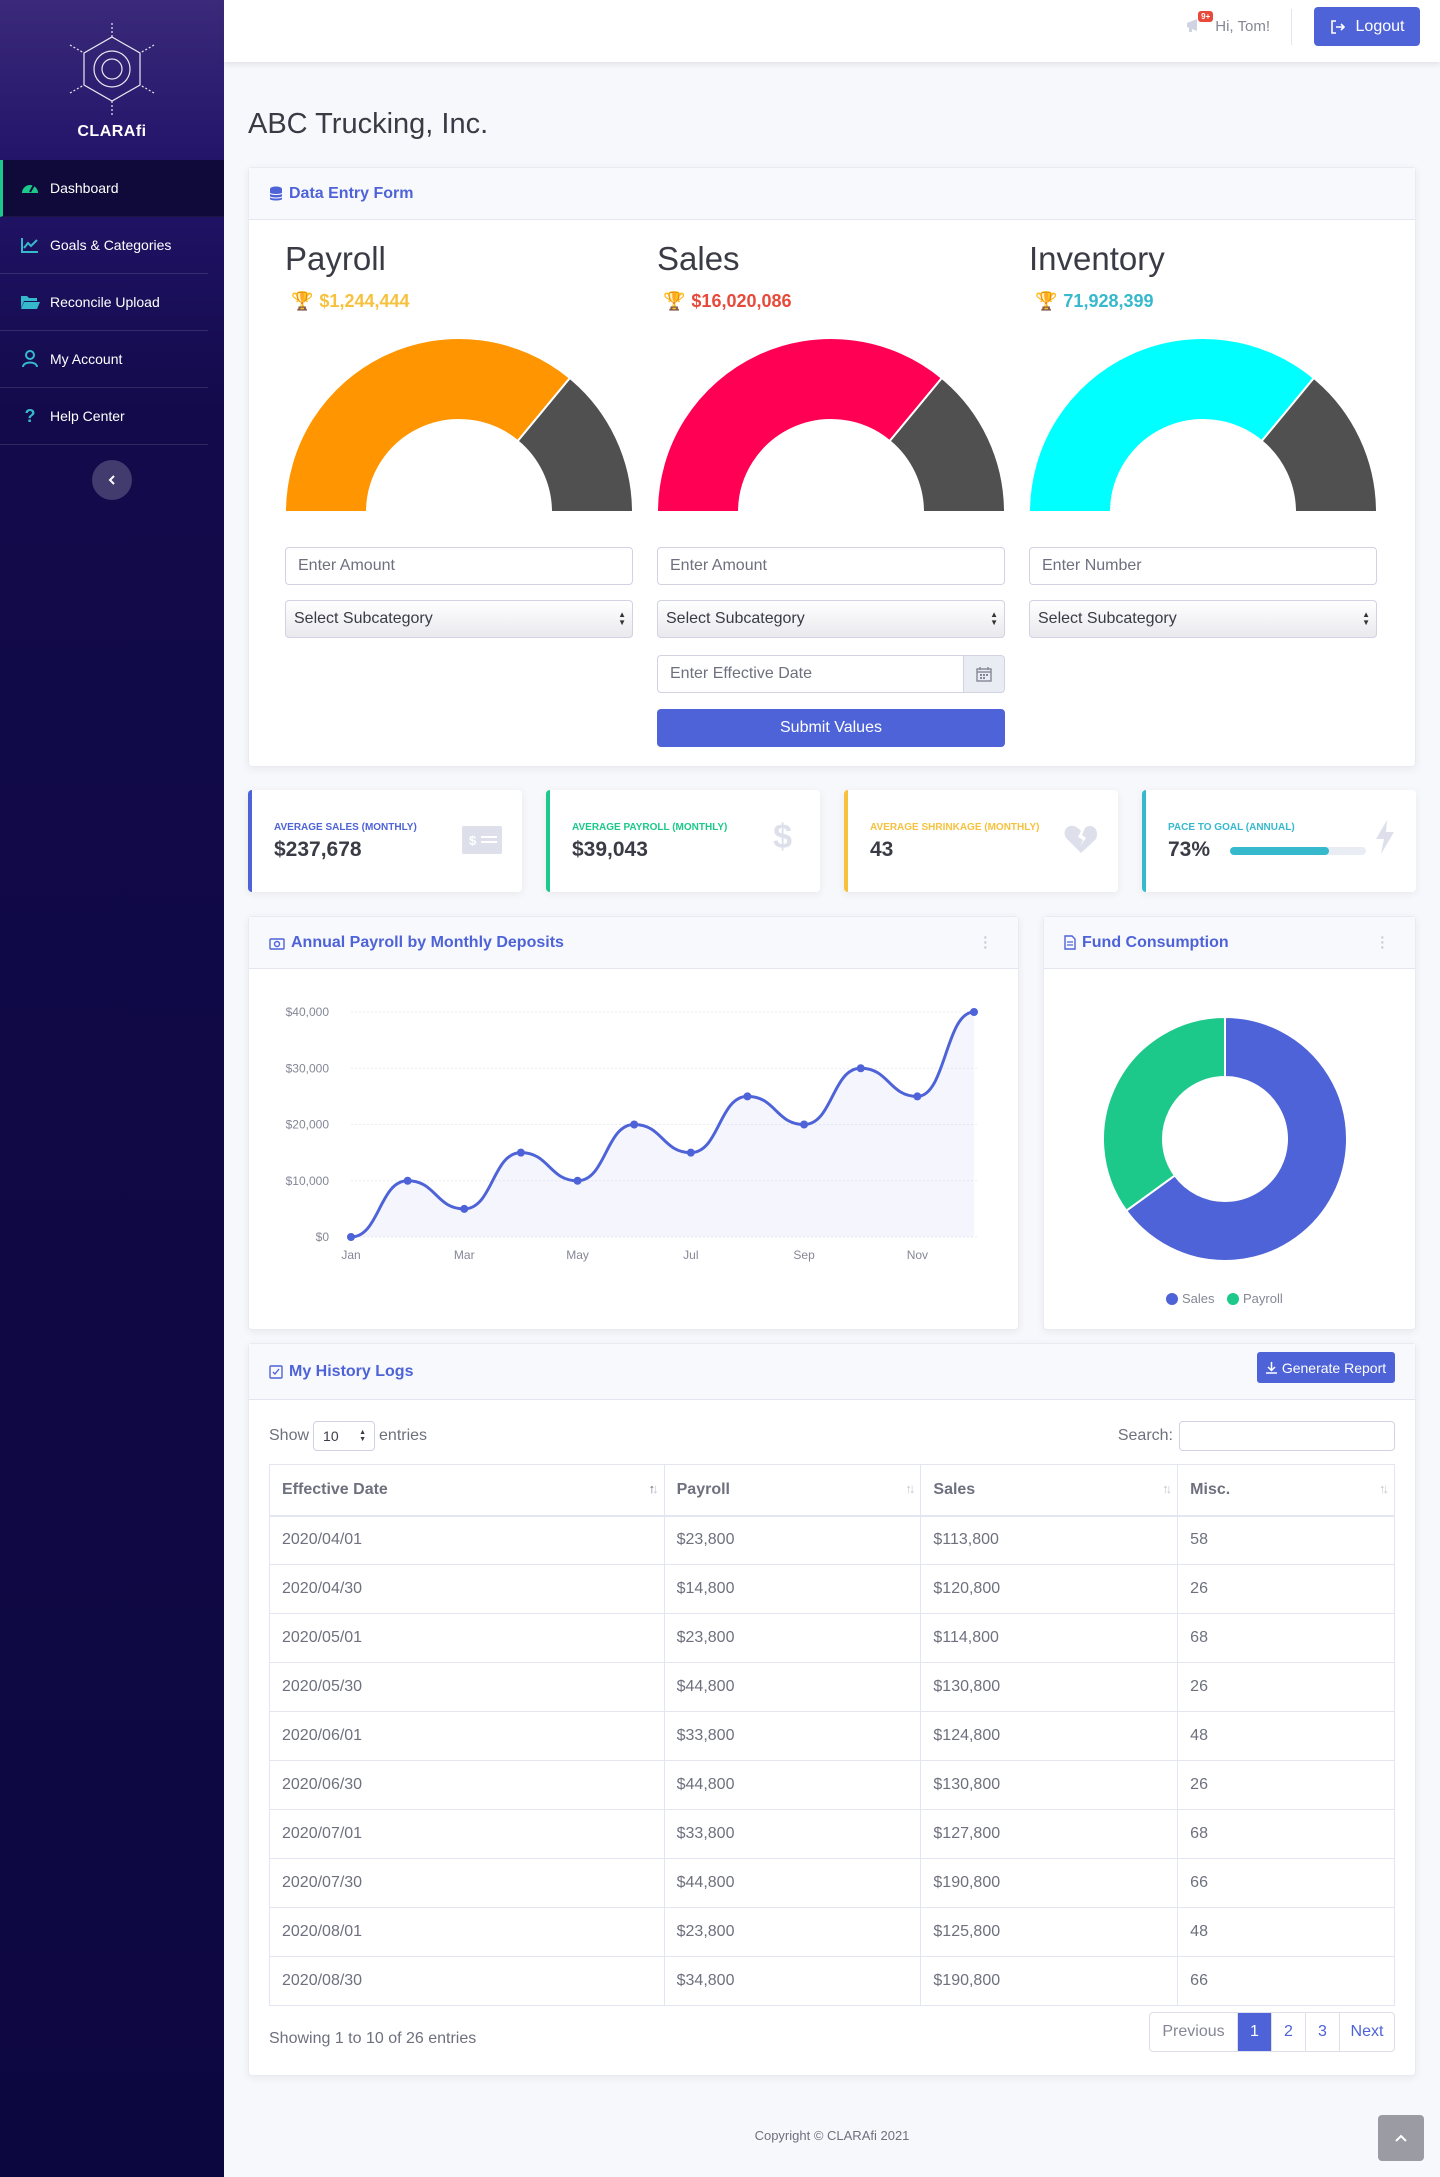 The image size is (1440, 2177). I want to click on legend-label: Sales, so click(1198, 1298).